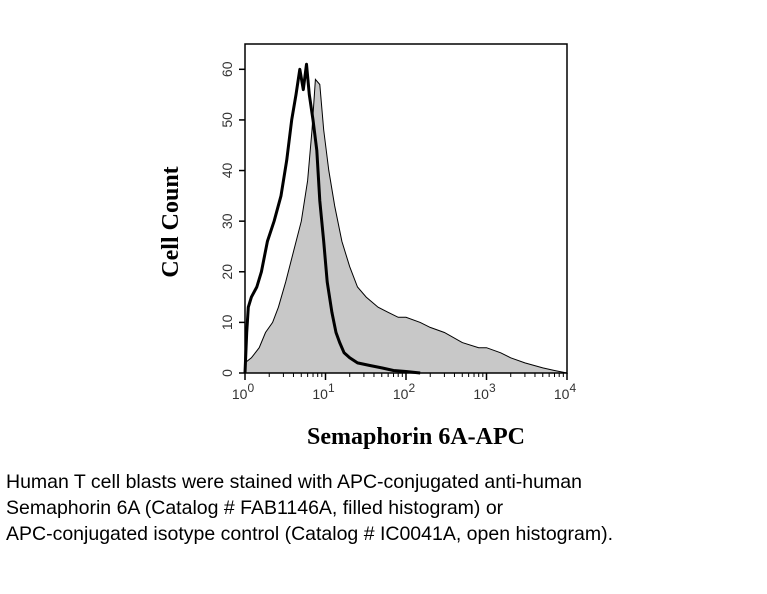 The width and height of the screenshot is (767, 594). I want to click on y-tick-label: 30, so click(227, 221).